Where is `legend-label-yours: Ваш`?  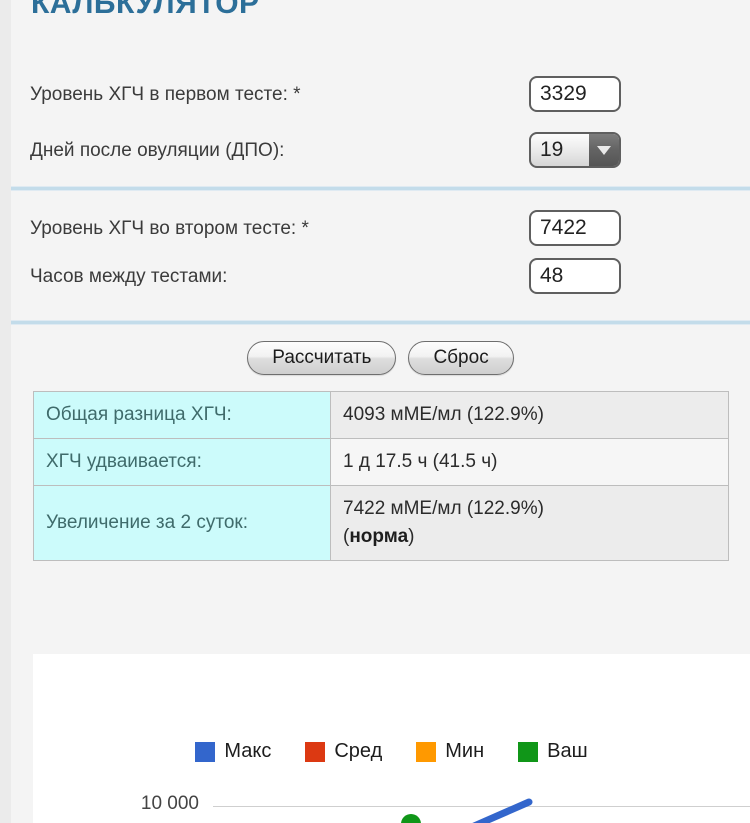 legend-label-yours: Ваш is located at coordinates (567, 751).